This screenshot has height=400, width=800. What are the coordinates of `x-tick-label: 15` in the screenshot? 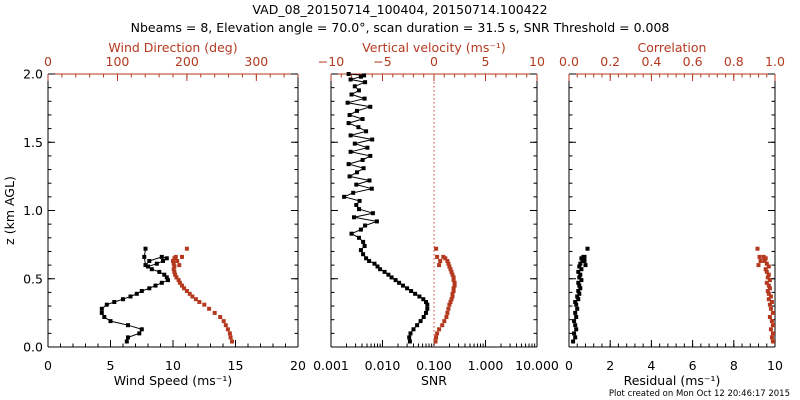 It's located at (236, 365).